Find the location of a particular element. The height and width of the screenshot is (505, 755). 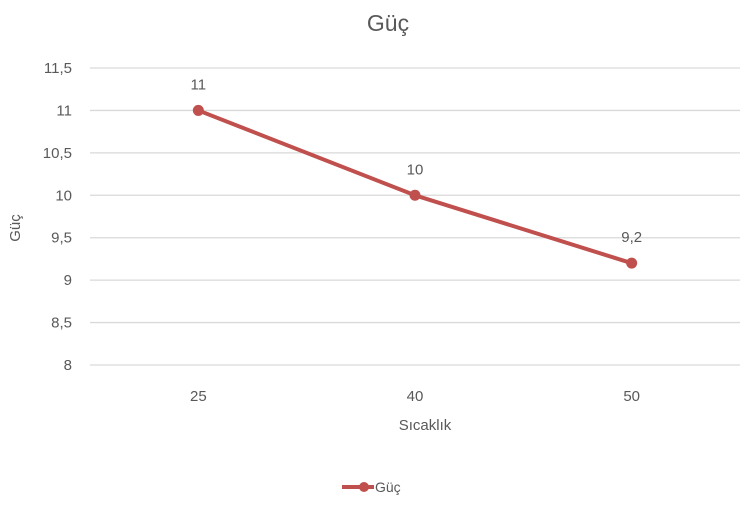

y-tick-label: 10,5 is located at coordinates (57, 153).